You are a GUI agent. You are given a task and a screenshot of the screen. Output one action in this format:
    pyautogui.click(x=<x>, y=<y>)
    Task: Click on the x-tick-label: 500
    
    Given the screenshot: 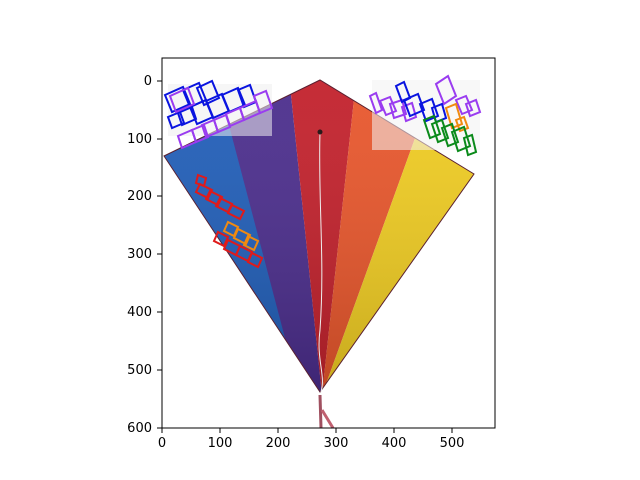 What is the action you would take?
    pyautogui.click(x=452, y=443)
    